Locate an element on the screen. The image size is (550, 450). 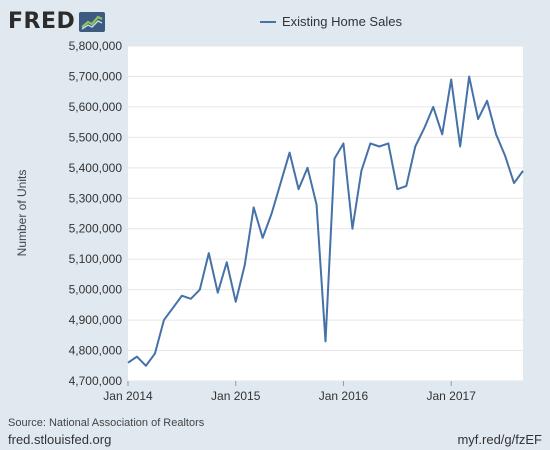
y-tick-label: 5,700,000 is located at coordinates (96, 76).